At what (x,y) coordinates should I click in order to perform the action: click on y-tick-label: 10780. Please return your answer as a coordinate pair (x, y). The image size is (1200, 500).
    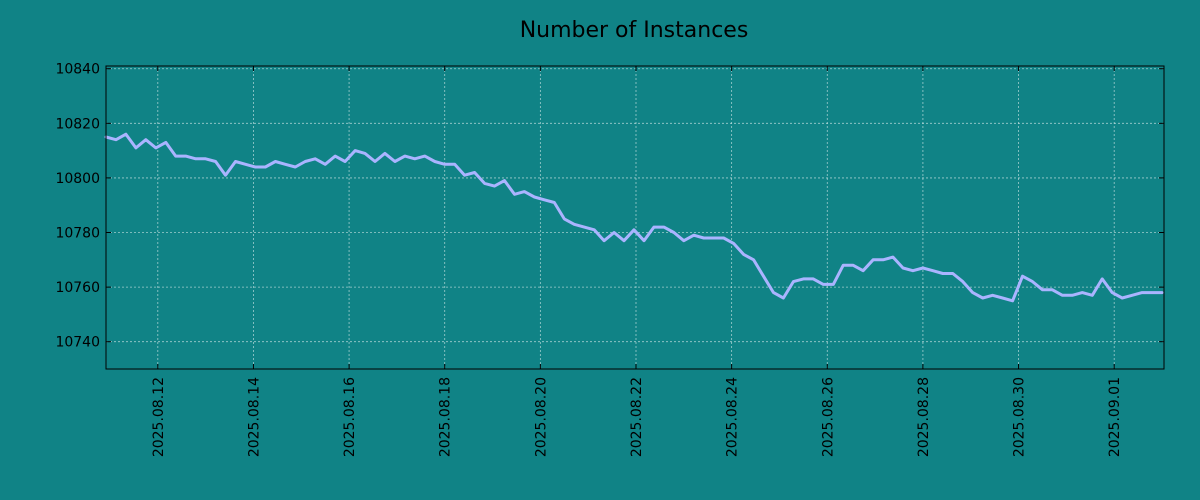
    Looking at the image, I should click on (77, 234).